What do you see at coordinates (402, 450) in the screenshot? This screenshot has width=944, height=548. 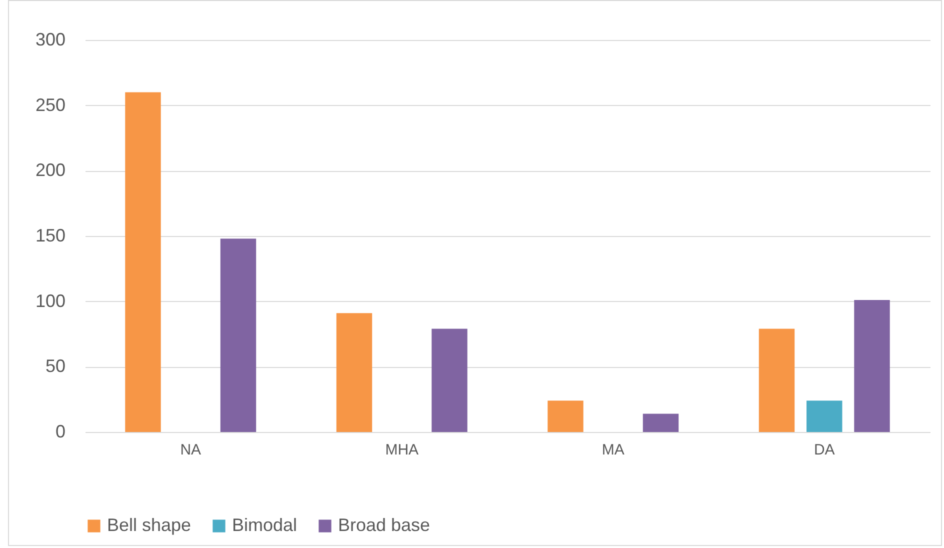 I see `x-tick-label: MHA` at bounding box center [402, 450].